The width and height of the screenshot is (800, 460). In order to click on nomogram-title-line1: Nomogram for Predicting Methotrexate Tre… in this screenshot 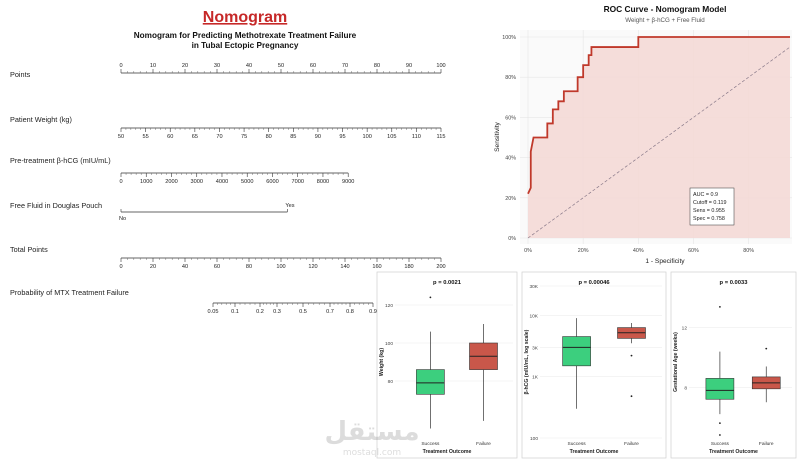, I will do `click(245, 35)`.